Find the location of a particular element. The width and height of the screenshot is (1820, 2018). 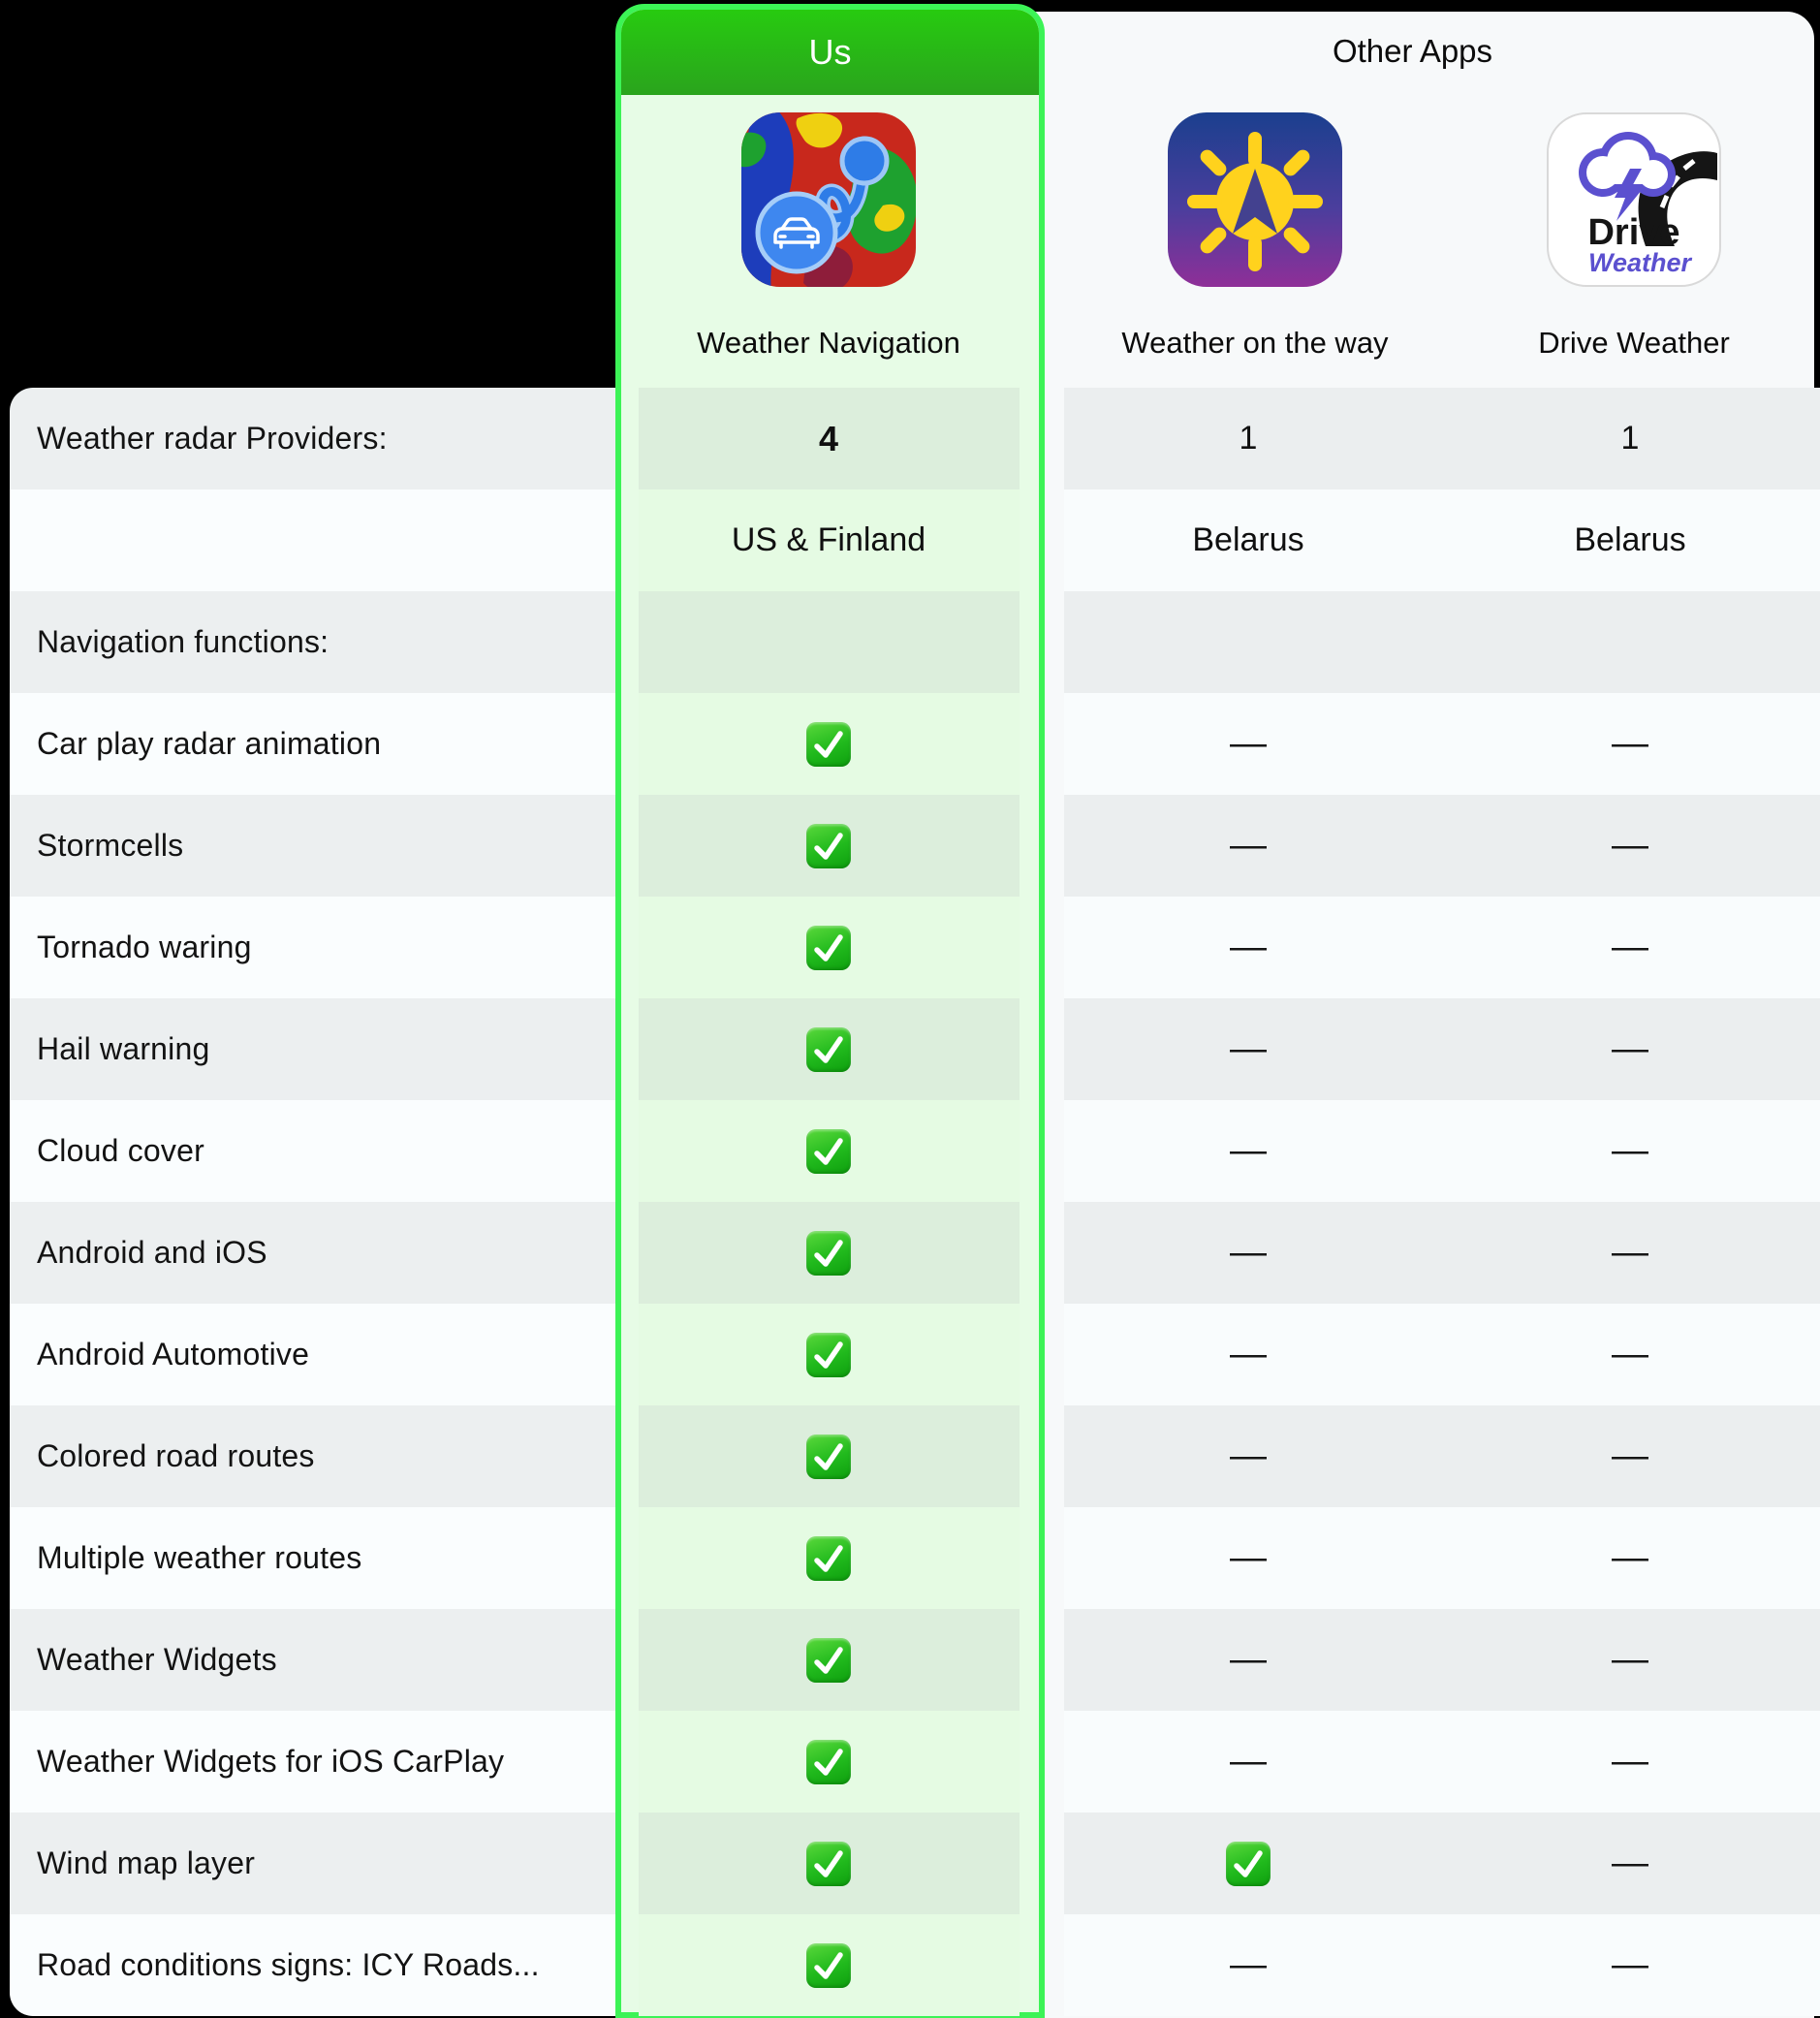

app-name-drive-weather: Drive Weather is located at coordinates (1634, 343).